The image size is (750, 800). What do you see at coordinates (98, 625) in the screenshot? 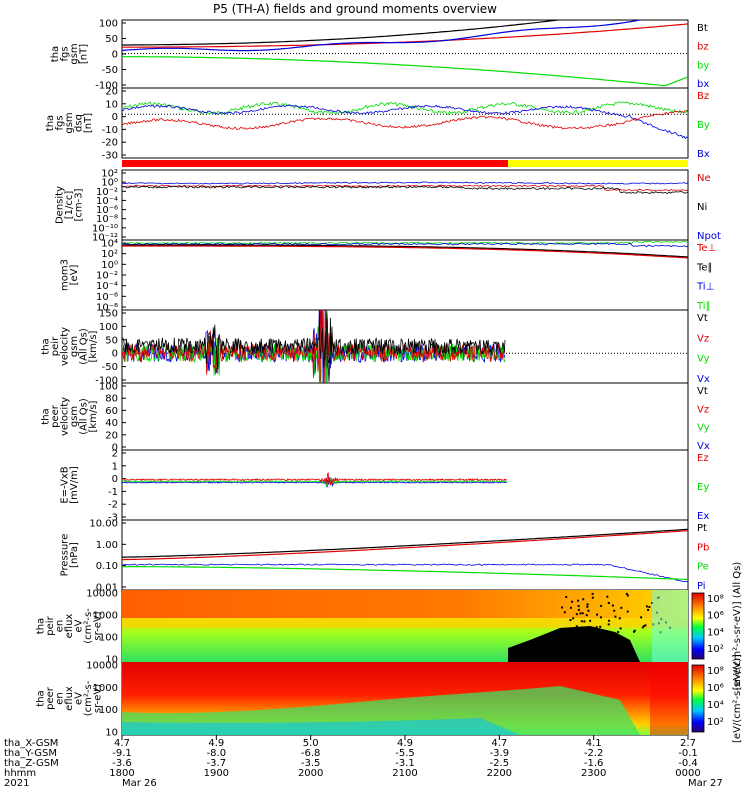
I see `y-axis-label-line: sr-eV)` at bounding box center [98, 625].